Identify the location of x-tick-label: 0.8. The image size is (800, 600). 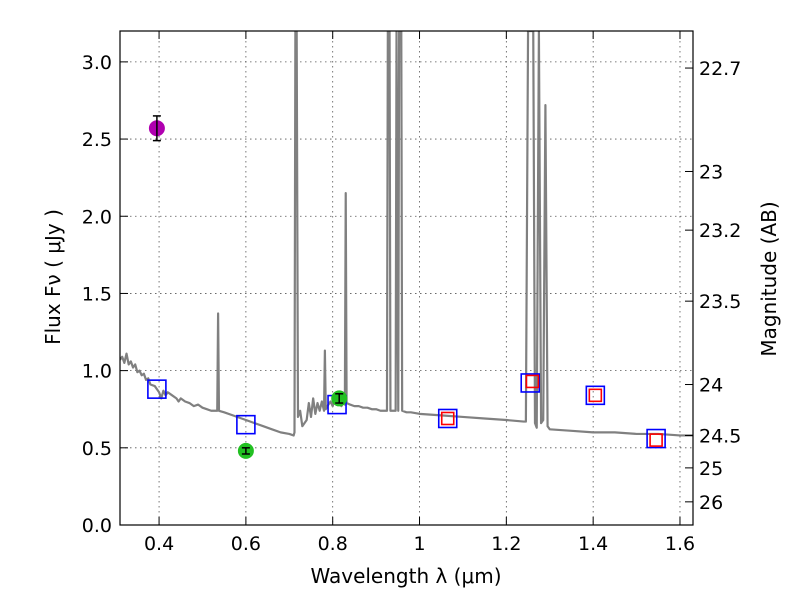
(333, 544).